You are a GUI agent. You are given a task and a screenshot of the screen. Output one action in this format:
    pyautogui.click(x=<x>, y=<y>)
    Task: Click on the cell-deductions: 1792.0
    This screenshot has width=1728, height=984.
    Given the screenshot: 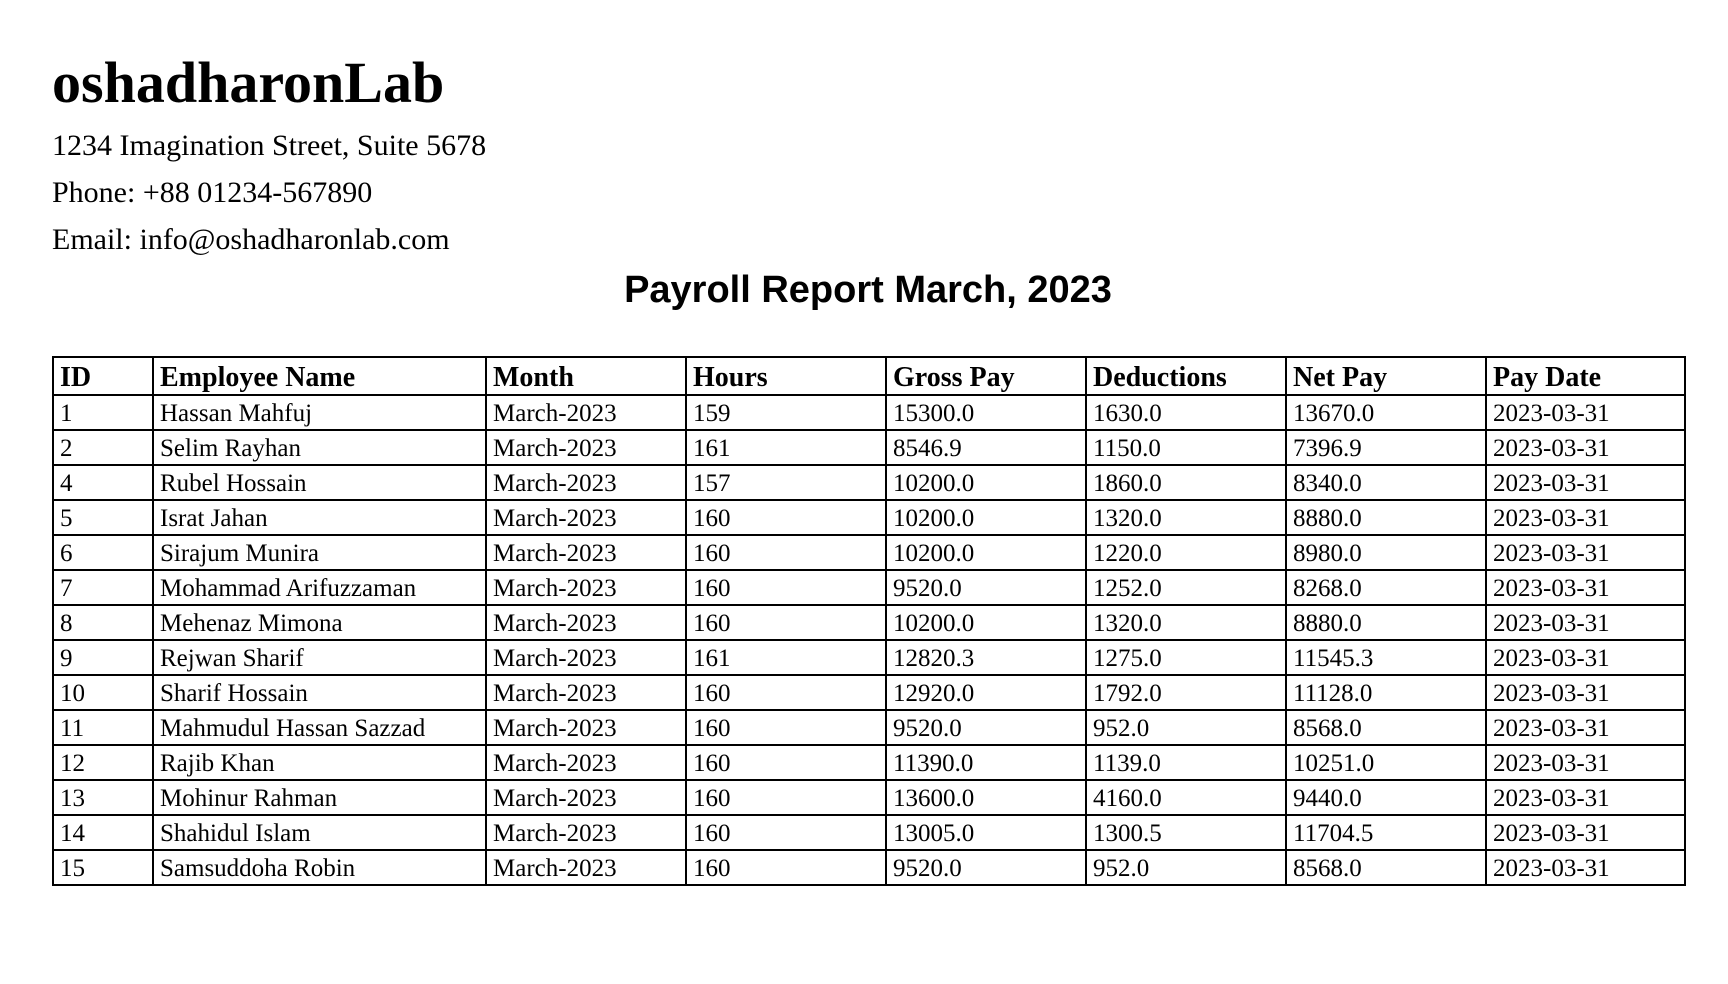 What is the action you would take?
    pyautogui.click(x=1186, y=692)
    